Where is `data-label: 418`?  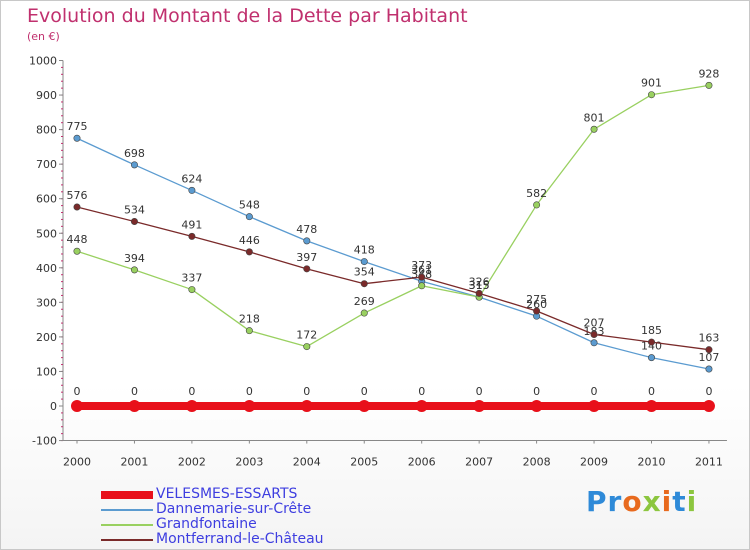 data-label: 418 is located at coordinates (364, 250).